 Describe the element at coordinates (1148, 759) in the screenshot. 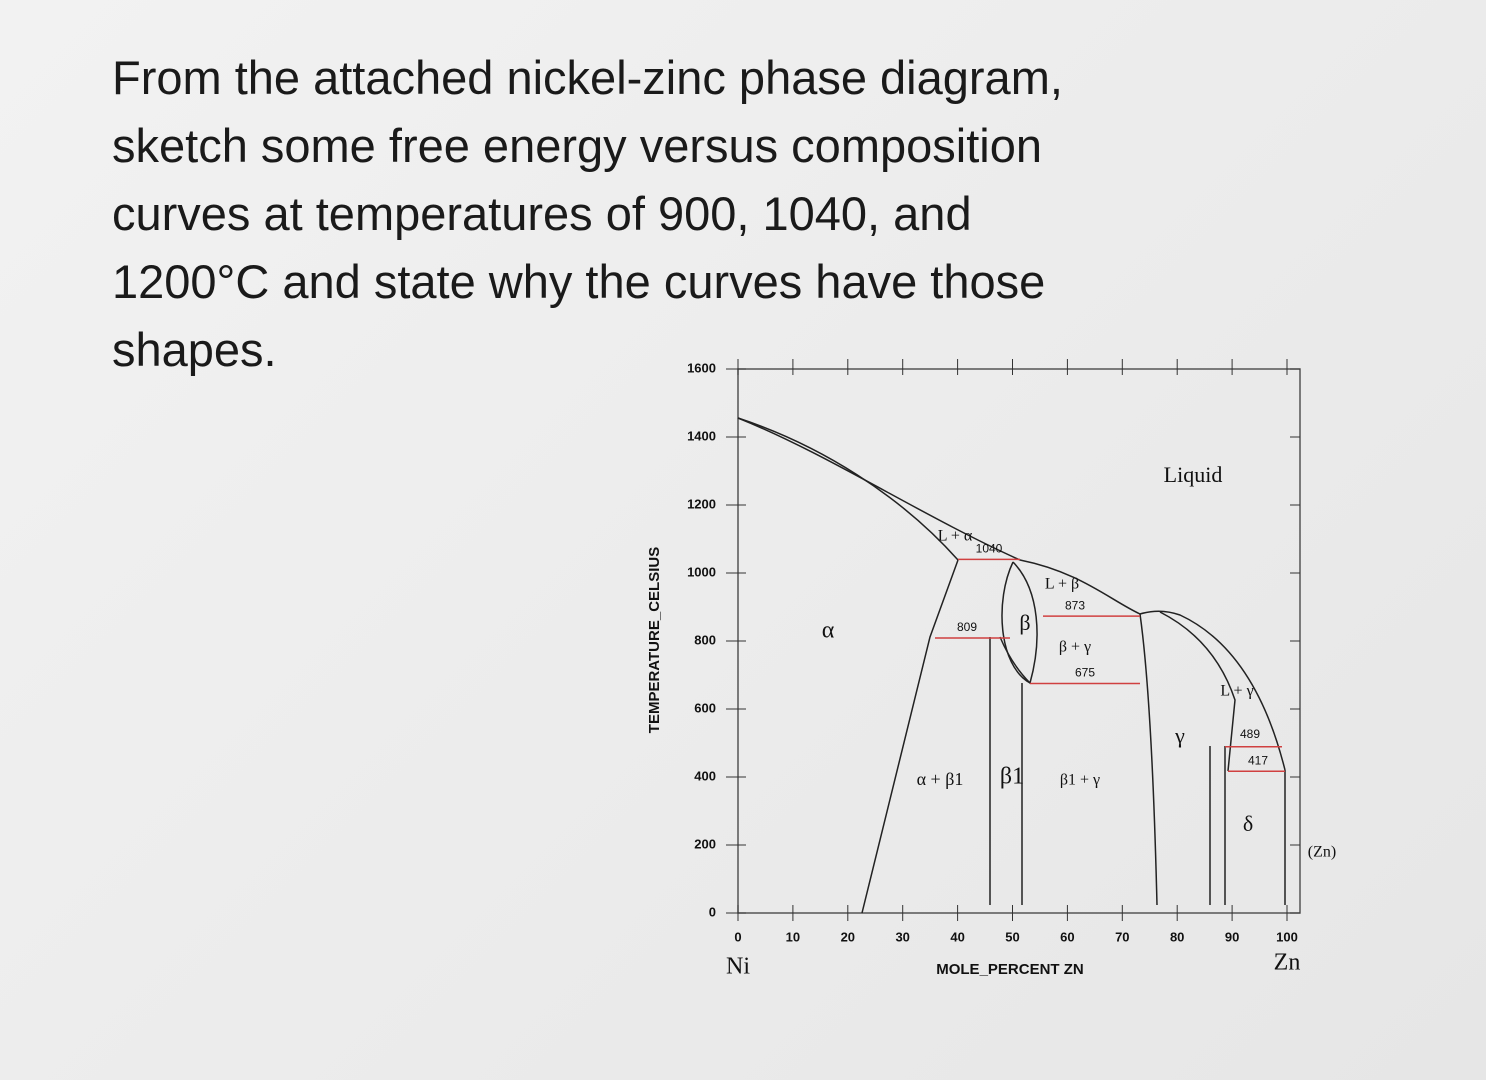

I see `gamma-boundary` at that location.